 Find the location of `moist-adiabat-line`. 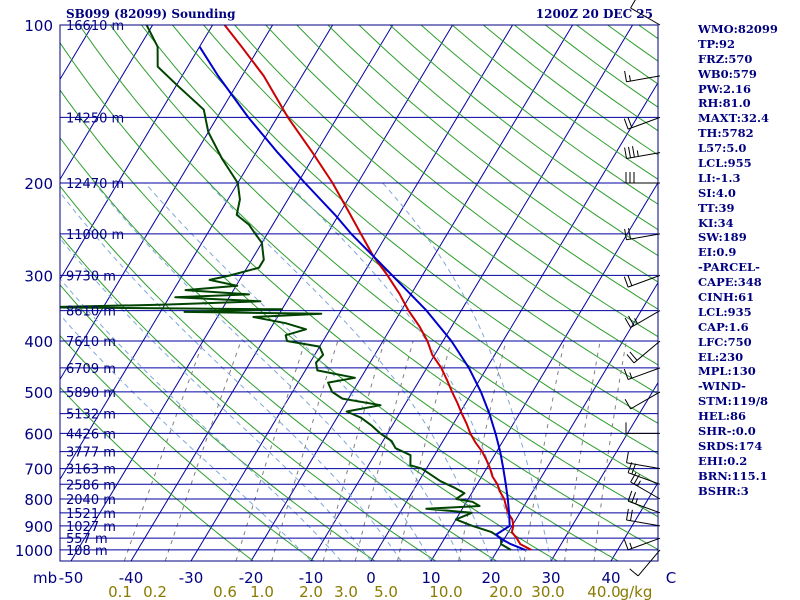

moist-adiabat-line is located at coordinates (186, 437).